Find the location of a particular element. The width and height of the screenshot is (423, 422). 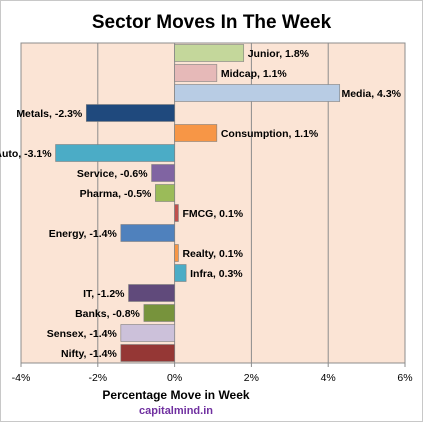

bar-label: Junior, 1.8% is located at coordinates (279, 54).